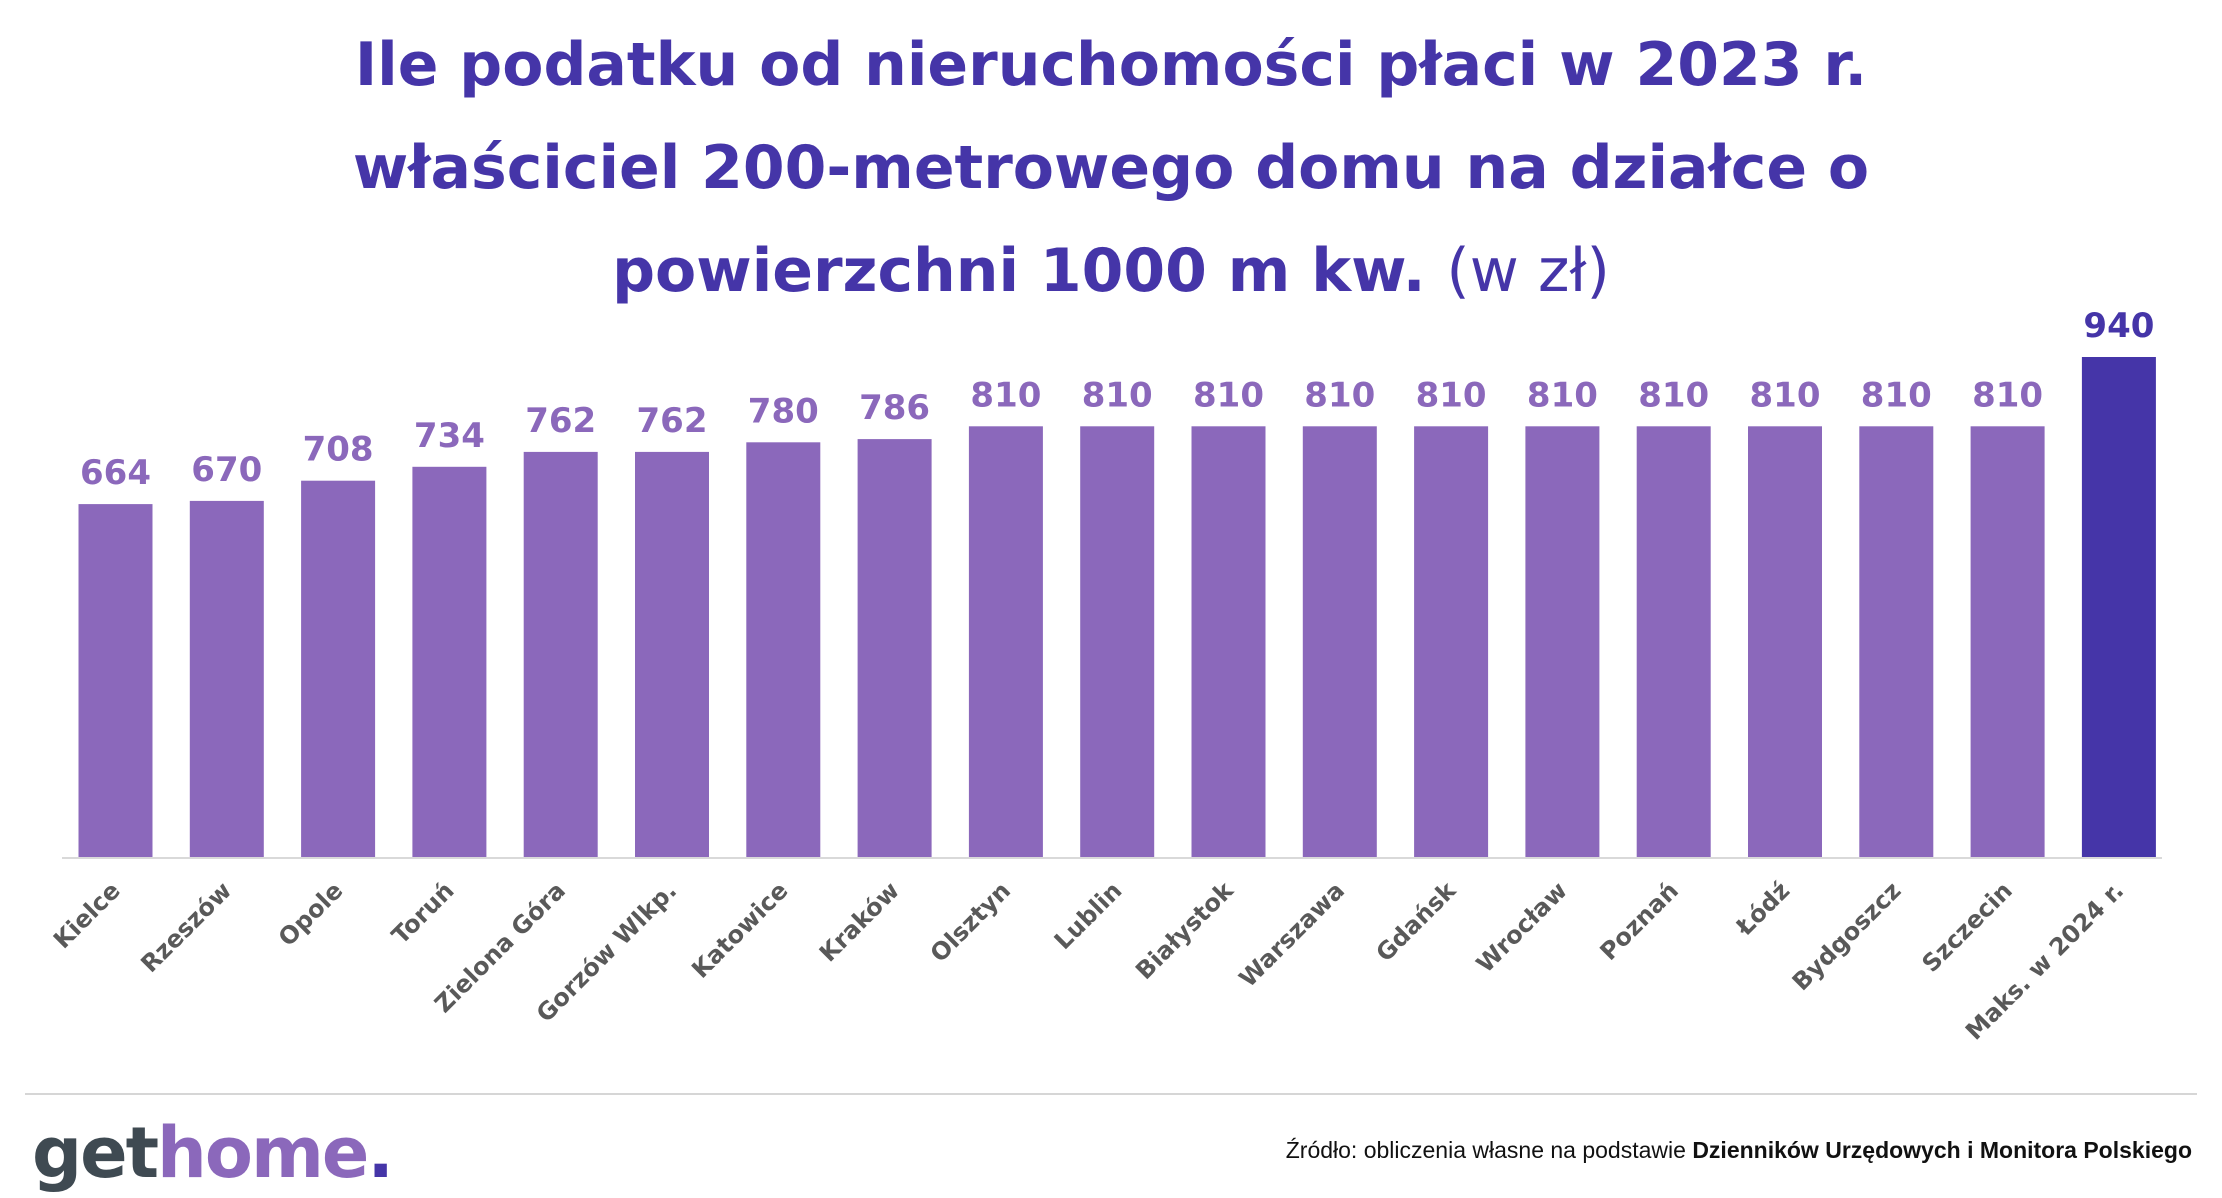  Describe the element at coordinates (1228, 395) in the screenshot. I see `value-label-bialystok: 810` at that location.